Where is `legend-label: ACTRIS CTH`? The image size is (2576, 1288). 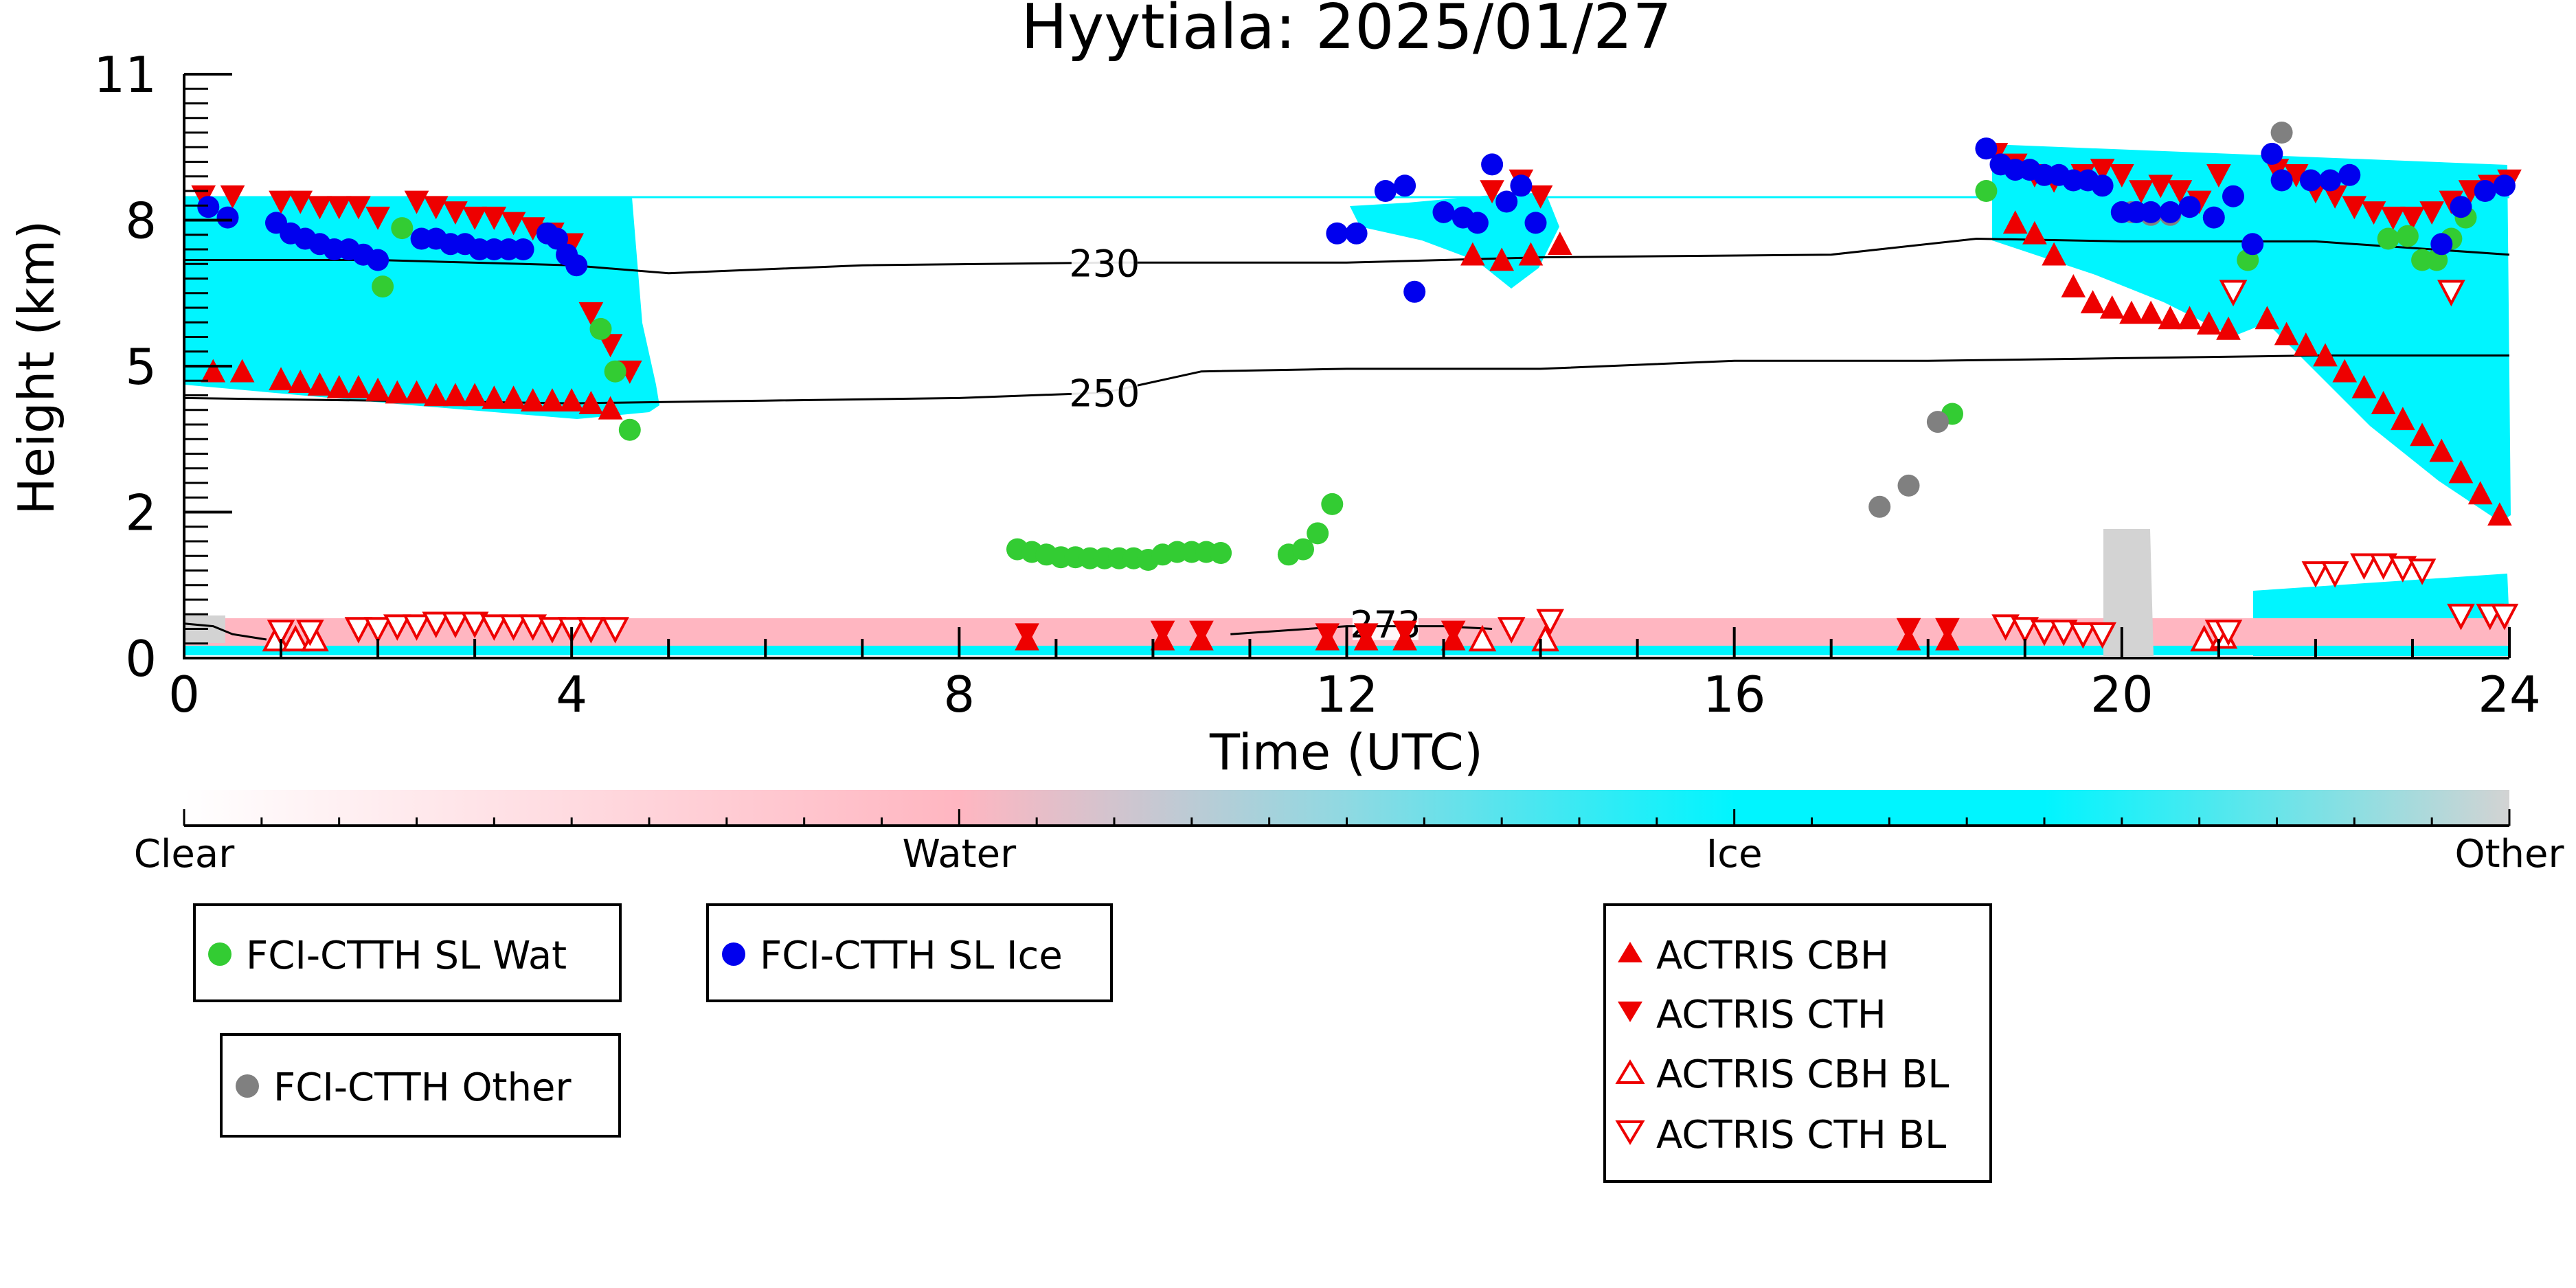 legend-label: ACTRIS CTH is located at coordinates (1771, 1015).